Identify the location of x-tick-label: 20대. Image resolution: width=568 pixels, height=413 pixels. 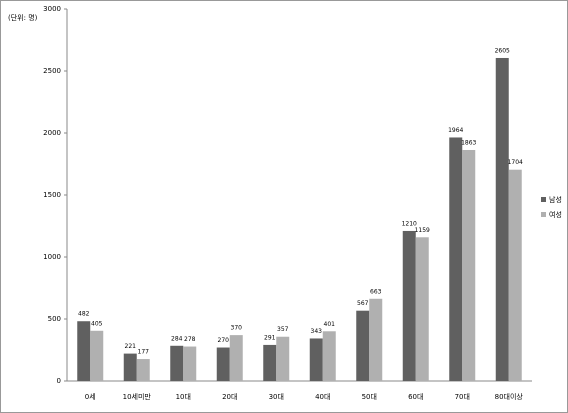
(229, 397).